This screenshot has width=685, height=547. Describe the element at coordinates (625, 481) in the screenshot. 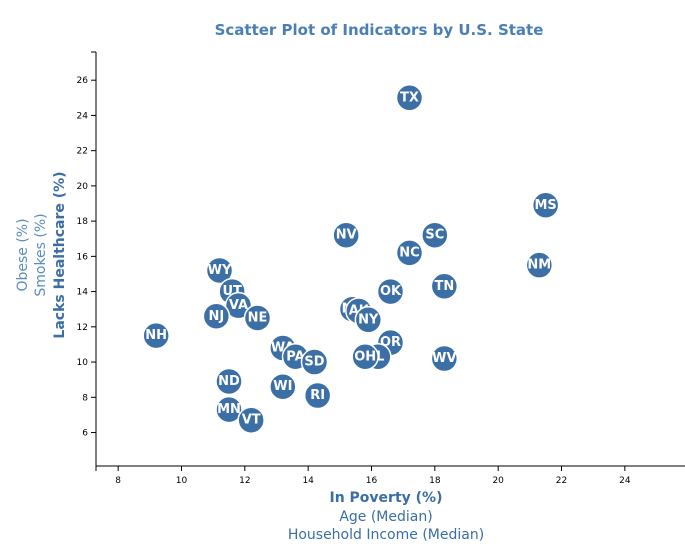

I see `x-tick-label-24: 24` at that location.